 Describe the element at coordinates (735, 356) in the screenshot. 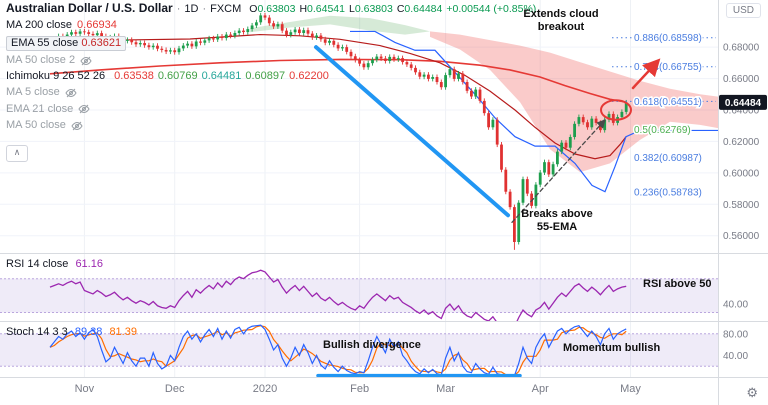

I see `stoch-tick-label: 40.00` at that location.